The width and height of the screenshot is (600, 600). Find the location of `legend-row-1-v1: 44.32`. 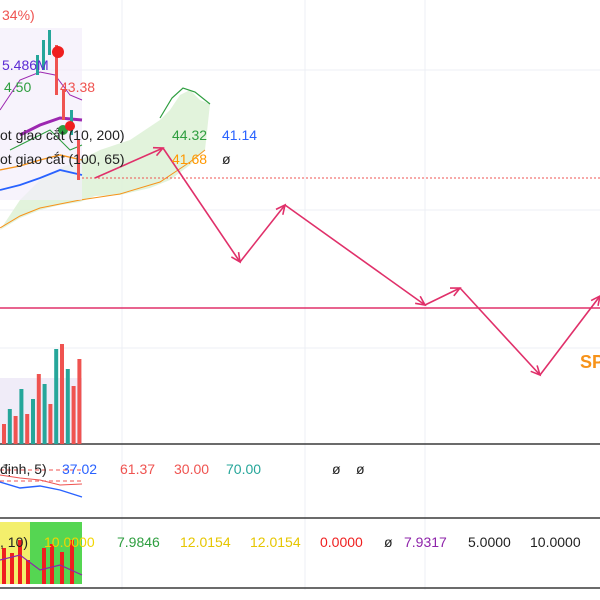

legend-row-1-v1: 44.32 is located at coordinates (189, 135).